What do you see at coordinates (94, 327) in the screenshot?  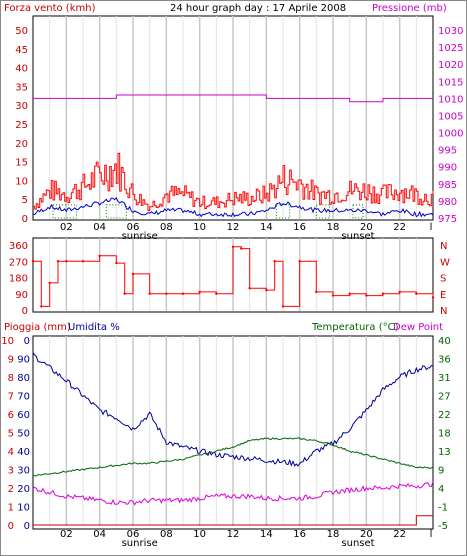 I see `humidity-axis-label: Umidita %` at bounding box center [94, 327].